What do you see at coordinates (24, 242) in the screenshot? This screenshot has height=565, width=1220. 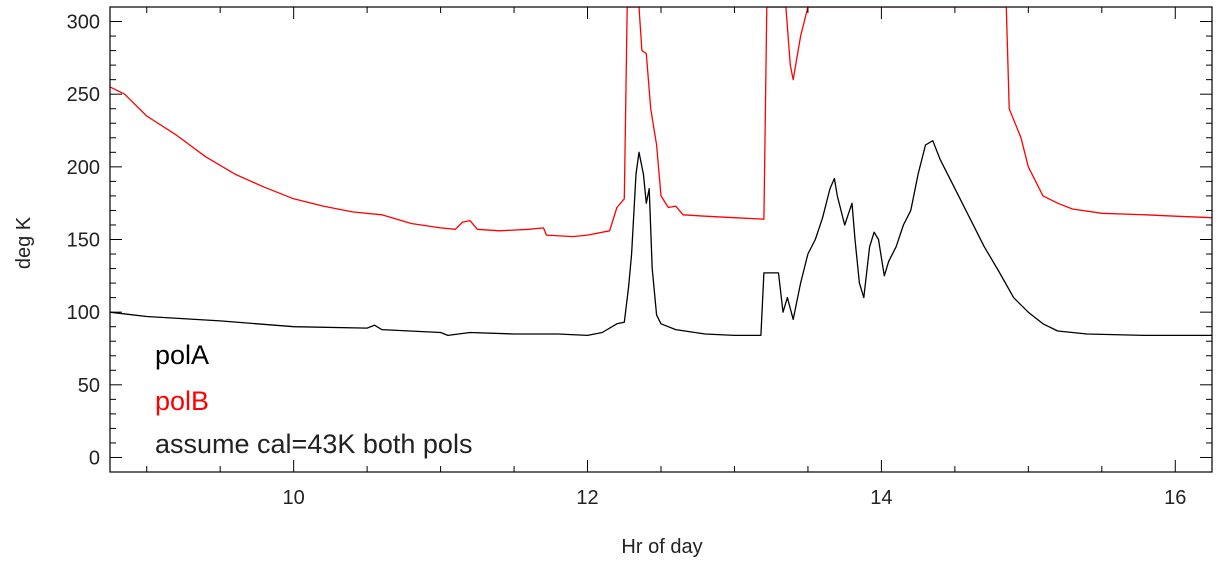 I see `y-axis-label: deg K` at bounding box center [24, 242].